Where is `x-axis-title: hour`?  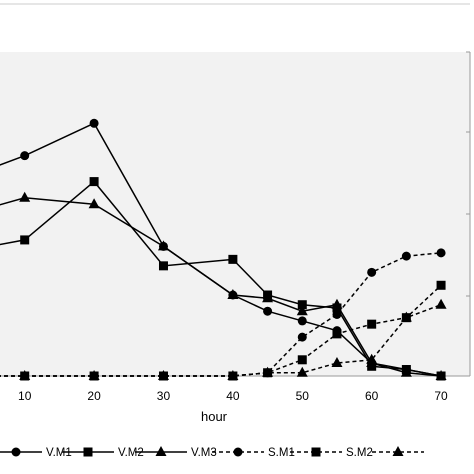 x-axis-title: hour is located at coordinates (214, 416).